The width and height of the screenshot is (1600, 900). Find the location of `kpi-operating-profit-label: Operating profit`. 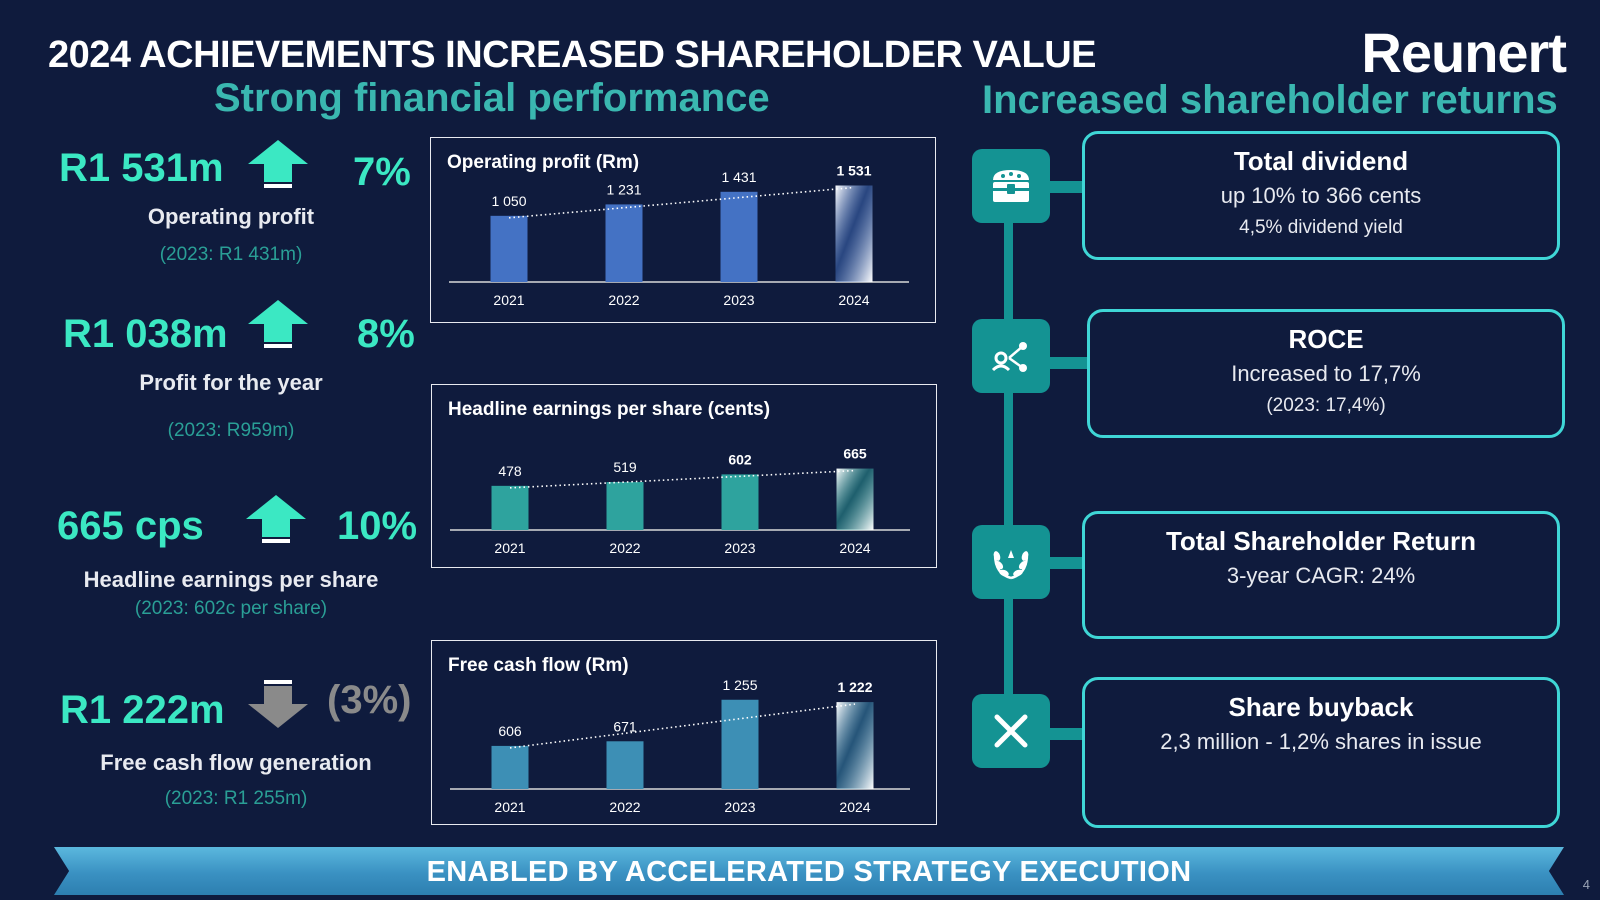

kpi-operating-profit-label: Operating profit is located at coordinates (231, 216).